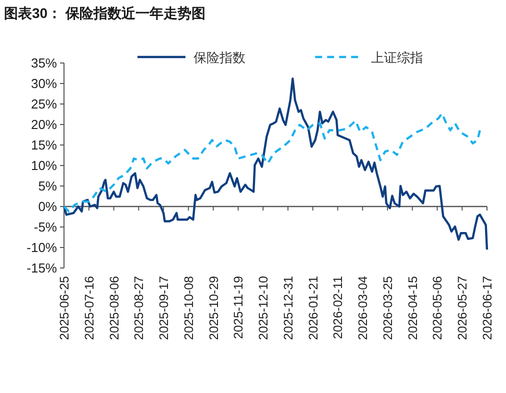  I want to click on legend-label: 保险指数, so click(219, 57).